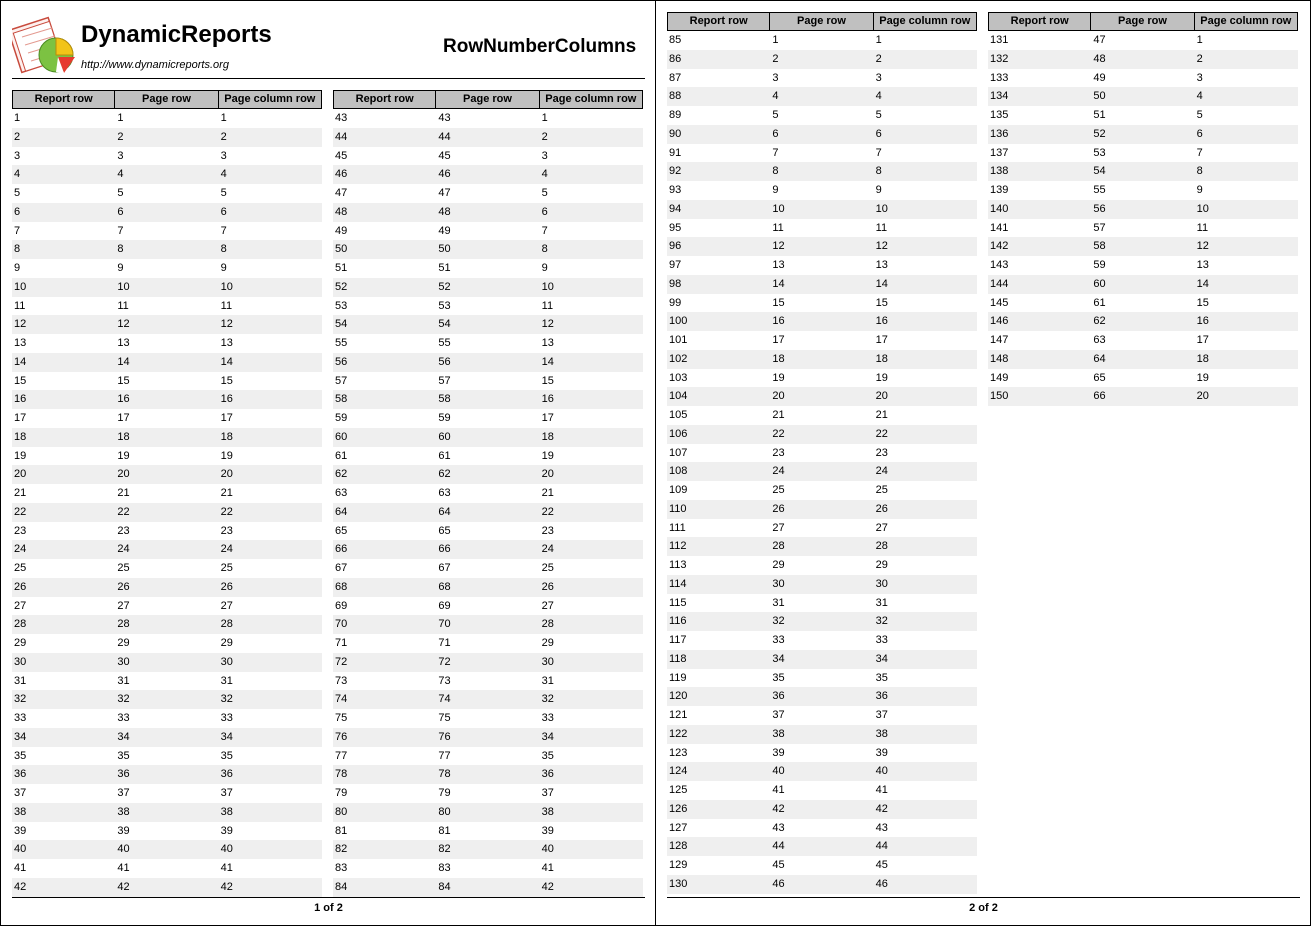 This screenshot has width=1311, height=928. Describe the element at coordinates (1246, 21) in the screenshot. I see `column-header: Page column row` at that location.